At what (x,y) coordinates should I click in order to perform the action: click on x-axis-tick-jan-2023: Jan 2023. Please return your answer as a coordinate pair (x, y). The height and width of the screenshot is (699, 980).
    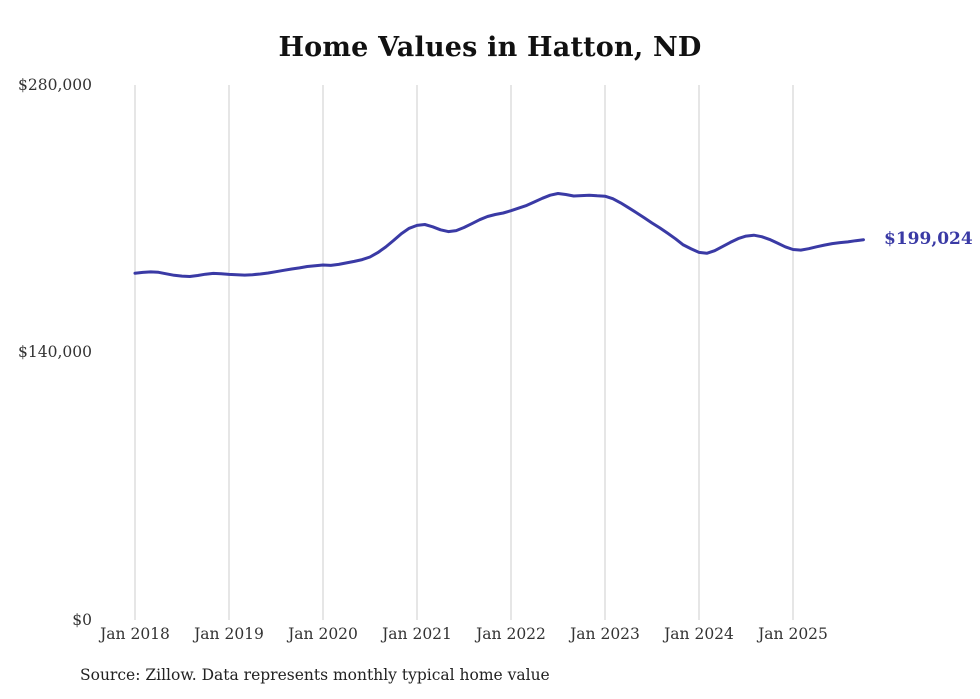
    Looking at the image, I should click on (605, 634).